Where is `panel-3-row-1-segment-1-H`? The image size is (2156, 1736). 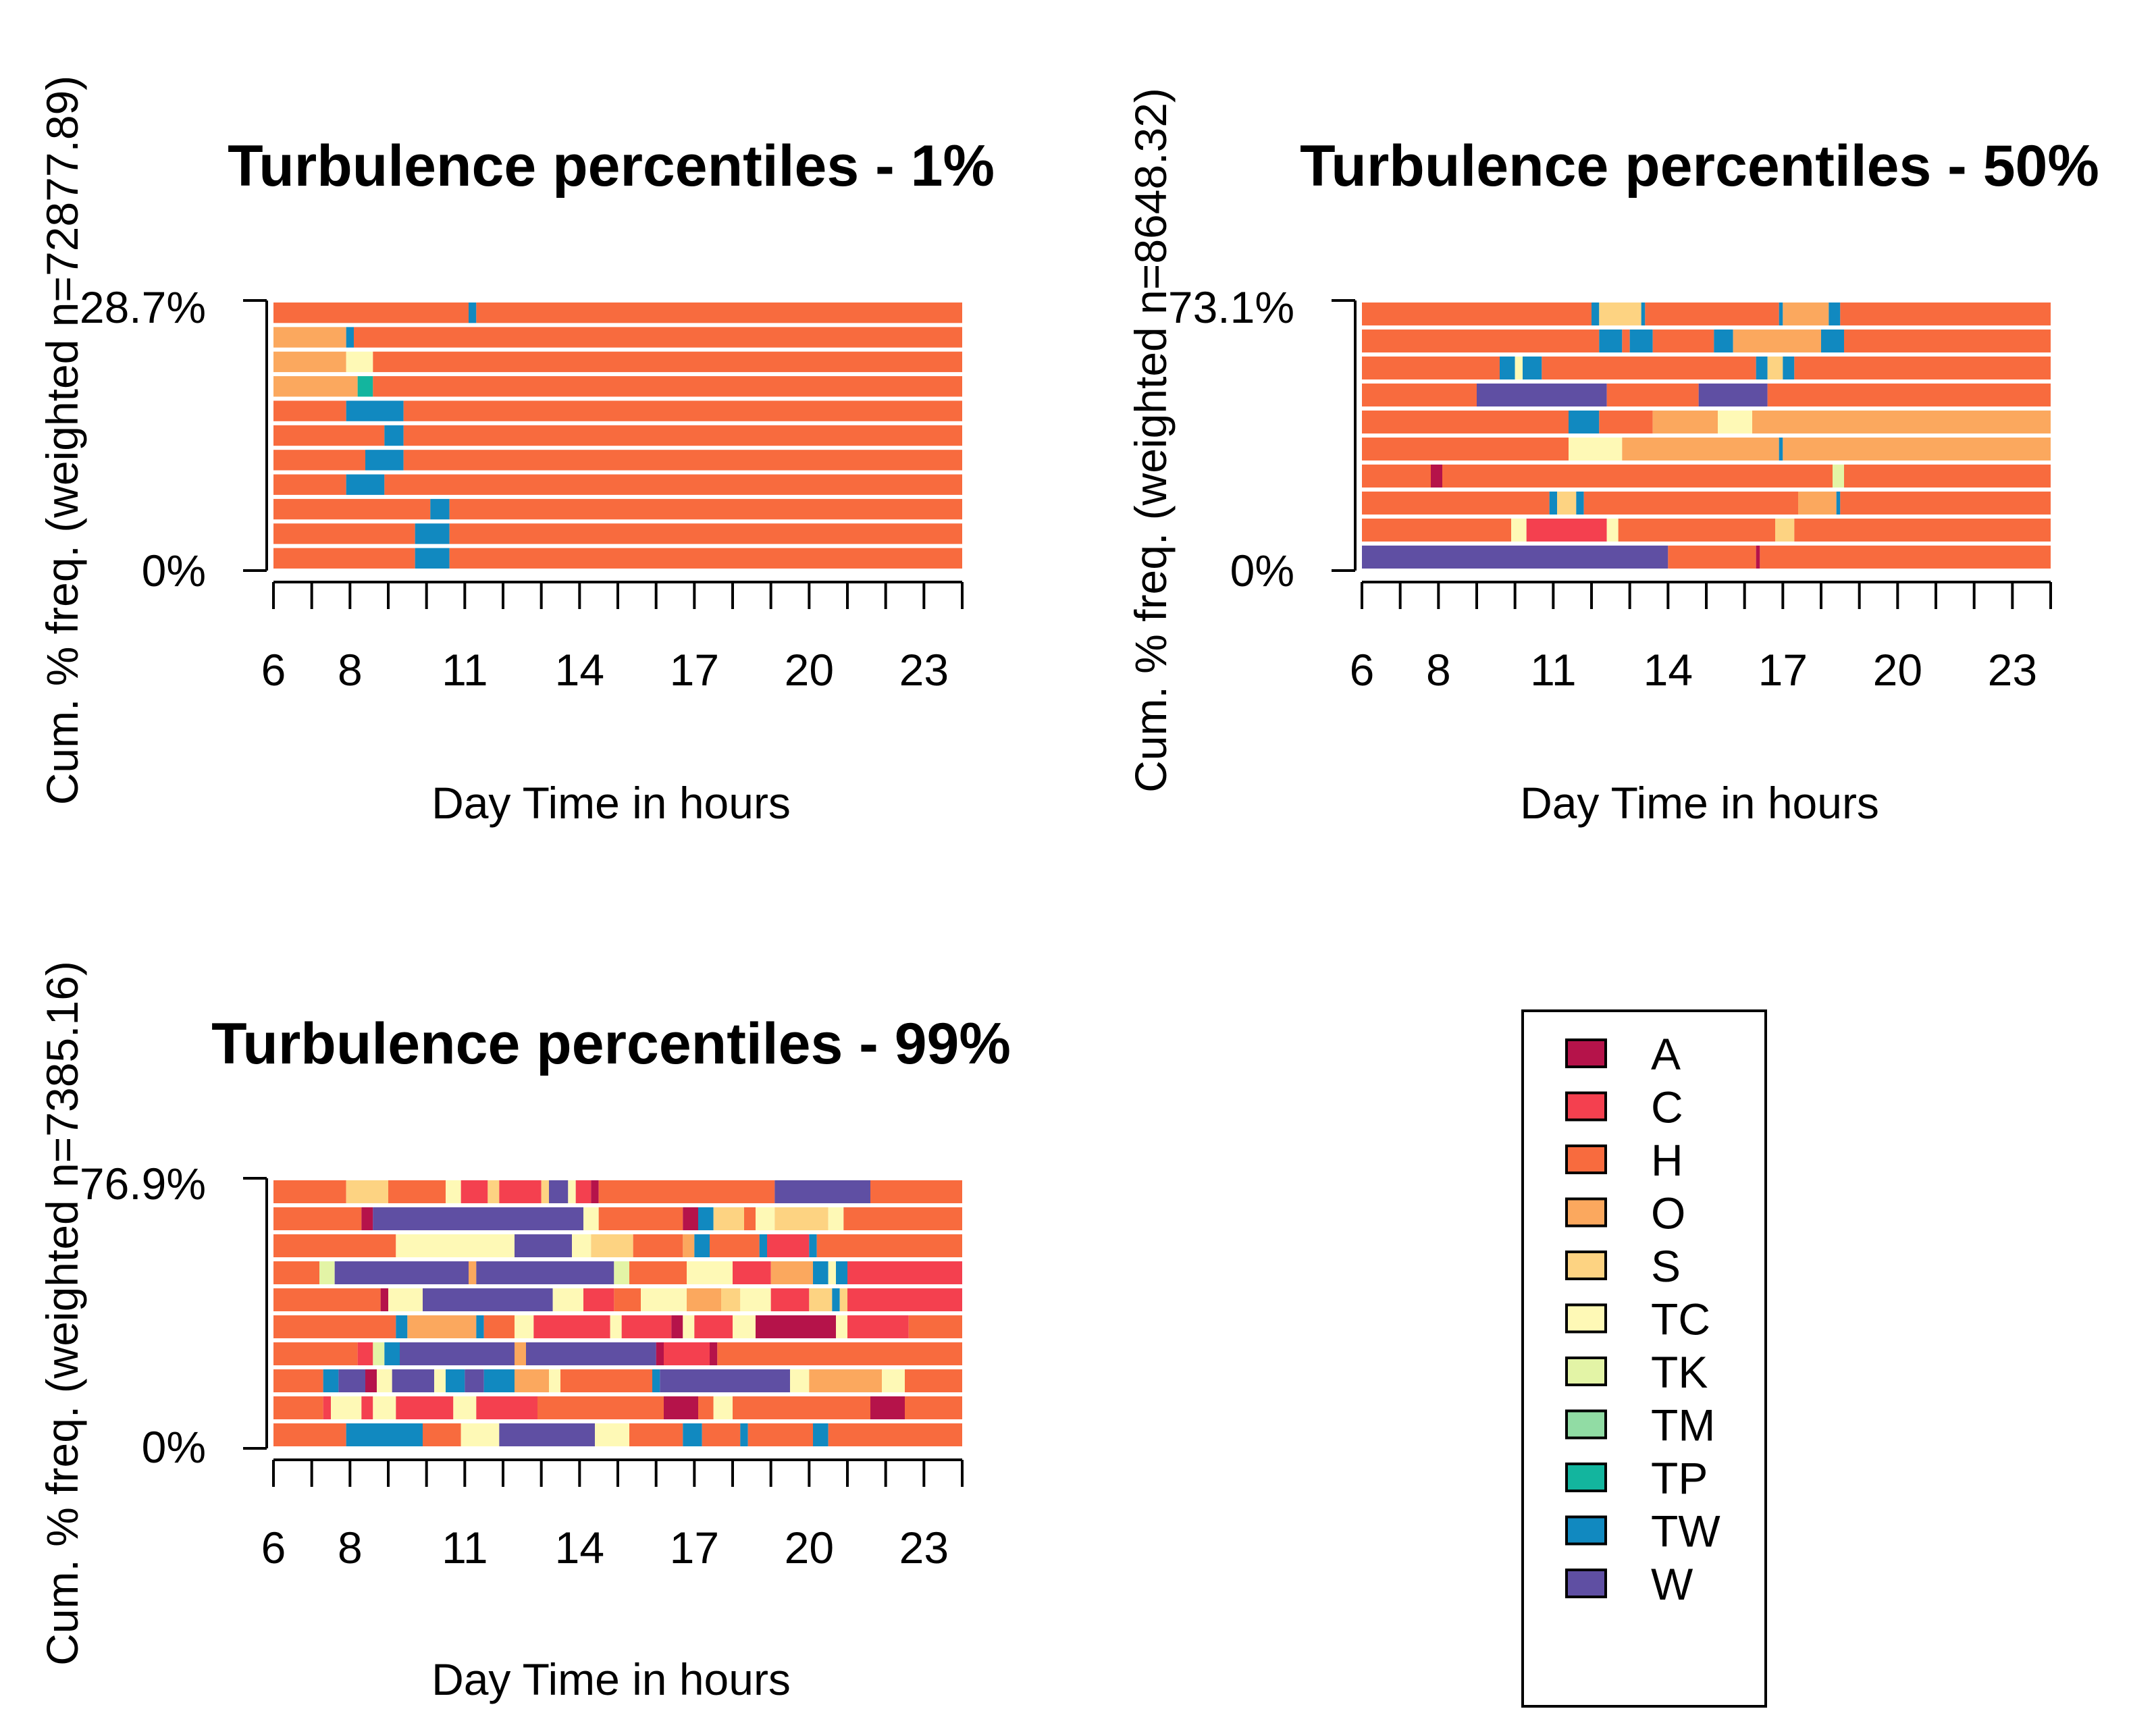
panel-3-row-1-segment-1-H is located at coordinates (309, 1434).